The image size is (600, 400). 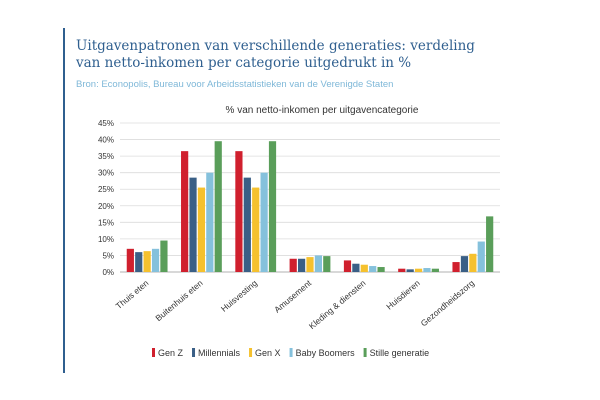 What do you see at coordinates (106, 198) in the screenshot?
I see `y-axis: 0% 5% 10% 15% 20% 25% 30% 35% 40% 45%` at bounding box center [106, 198].